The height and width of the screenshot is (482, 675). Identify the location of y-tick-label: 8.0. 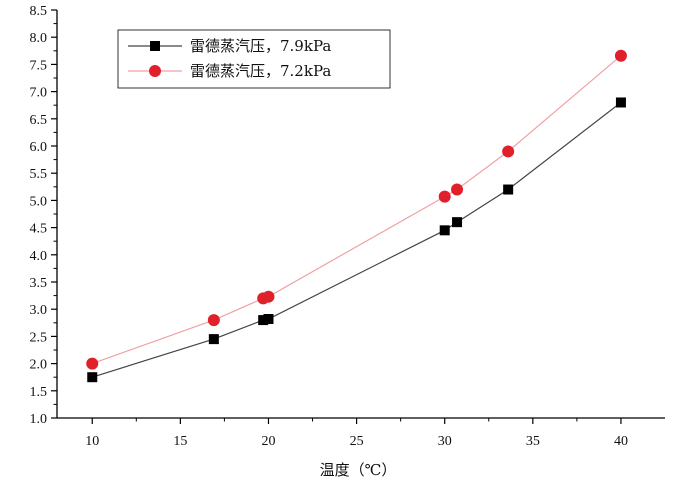
(39, 38).